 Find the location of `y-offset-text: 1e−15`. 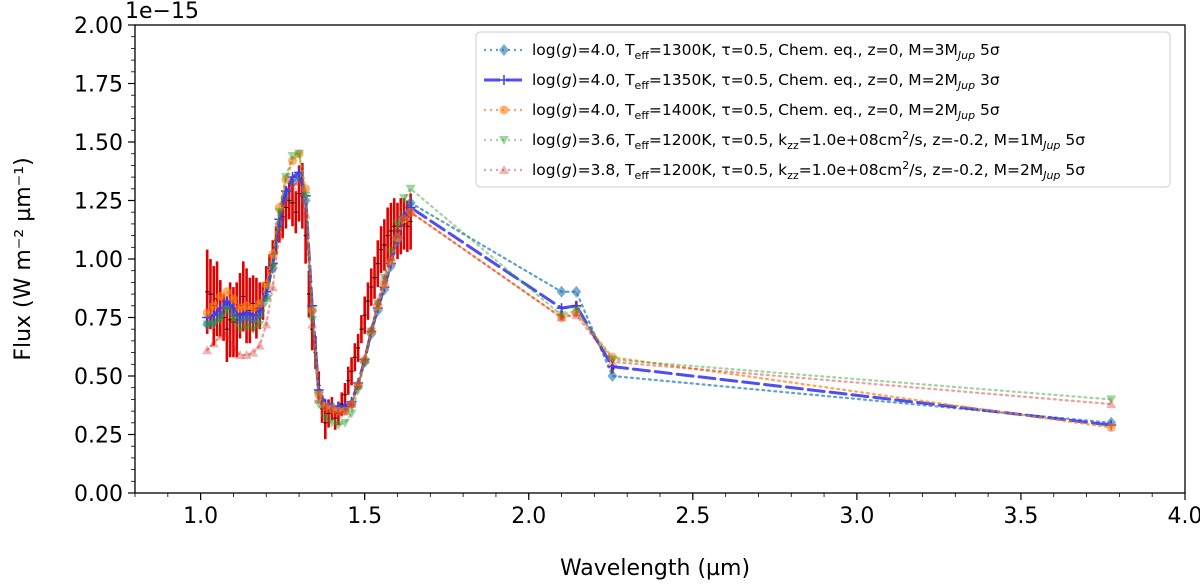

y-offset-text: 1e−15 is located at coordinates (162, 12).